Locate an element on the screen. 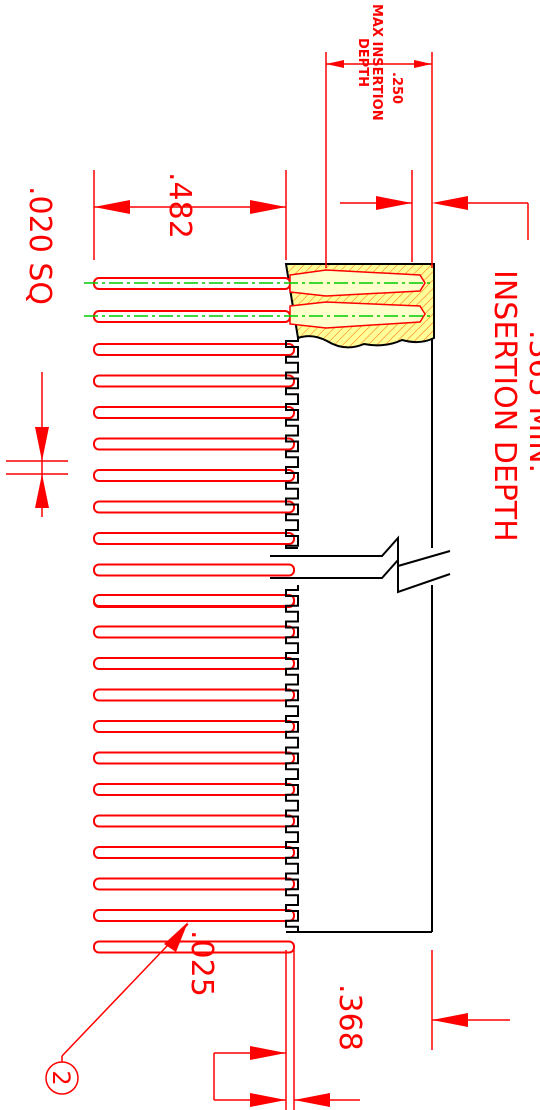 This screenshot has width=540, height=1110. pin-length-dimension: .482 is located at coordinates (190, 215).